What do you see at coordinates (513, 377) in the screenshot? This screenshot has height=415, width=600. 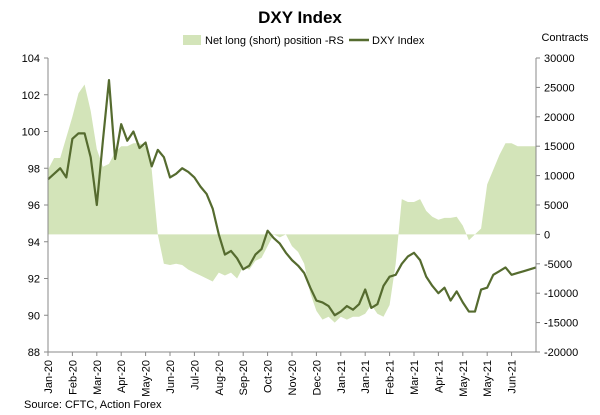 I see `x-tick-label: Jun-21` at bounding box center [513, 377].